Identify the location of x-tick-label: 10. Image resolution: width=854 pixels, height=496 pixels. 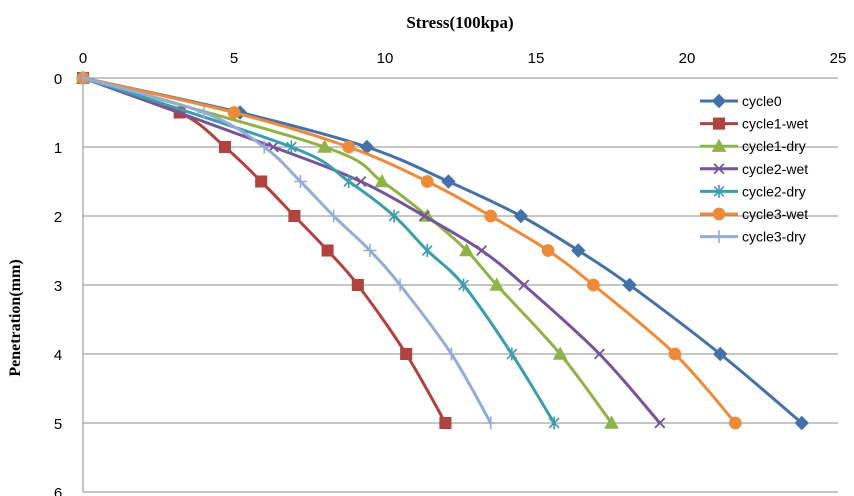
(385, 58).